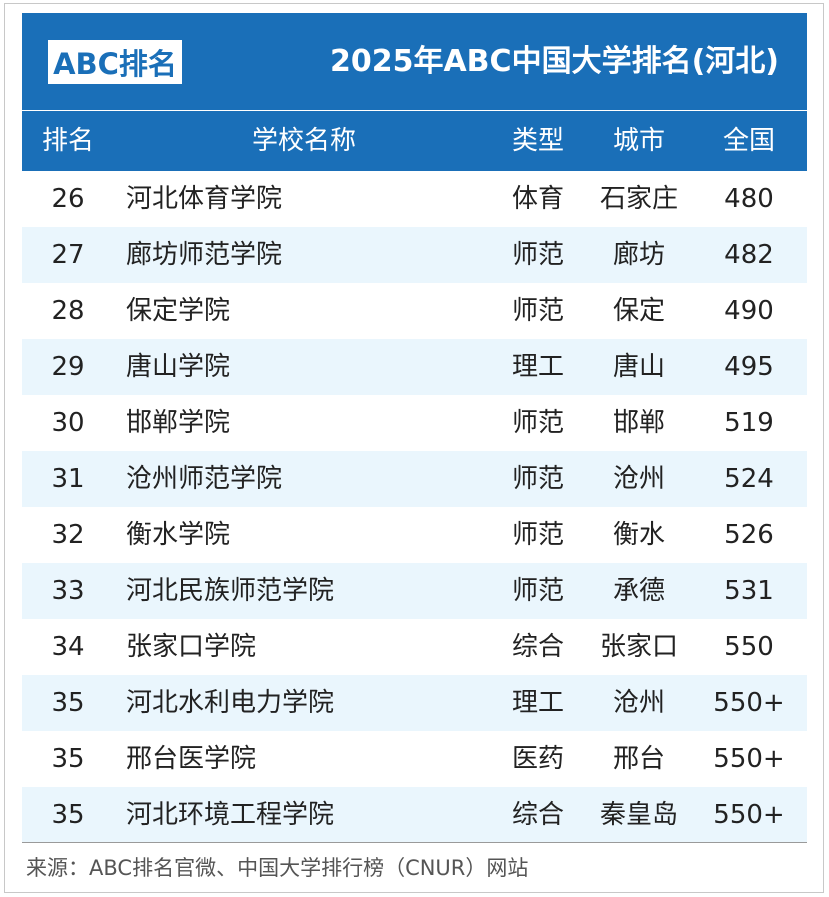 The image size is (829, 897). I want to click on cell-name: 邢台医学院, so click(191, 759).